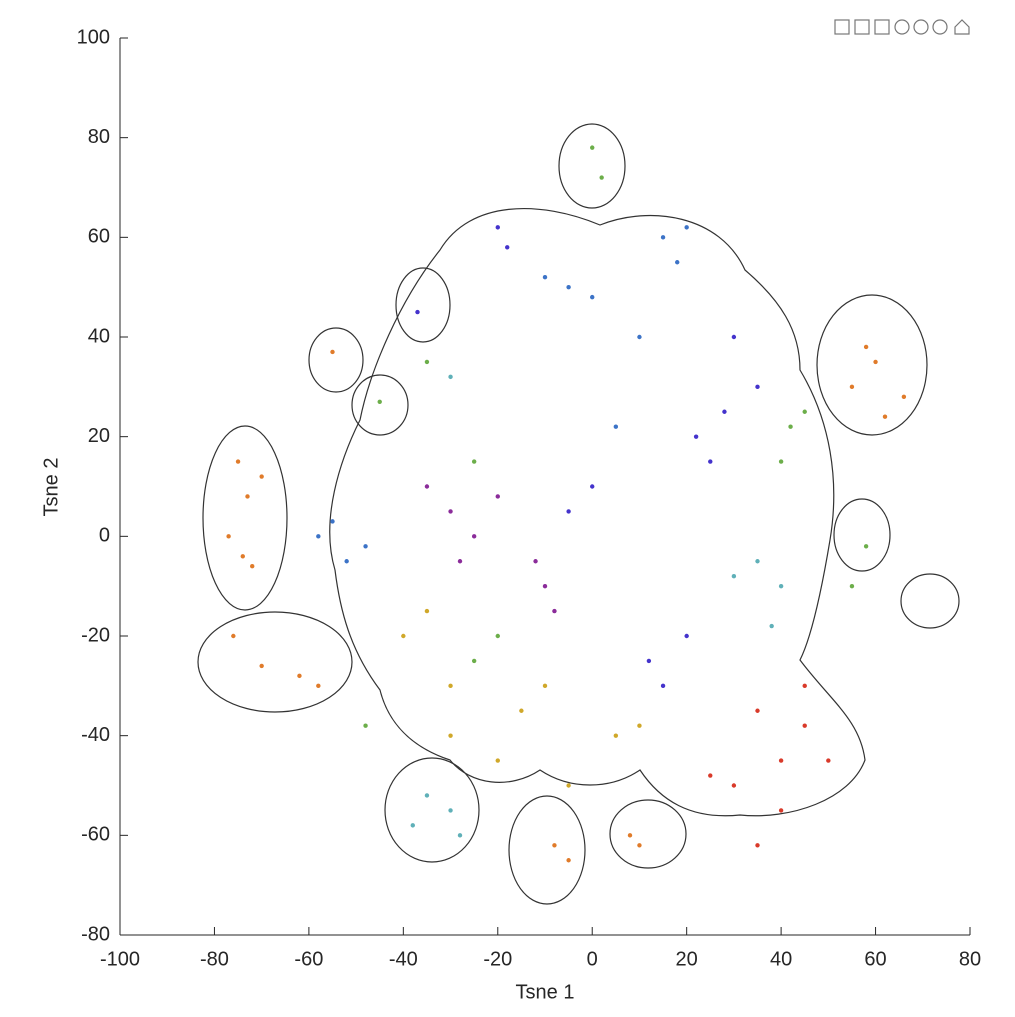  I want to click on y-tick-label: 20, so click(99, 436).